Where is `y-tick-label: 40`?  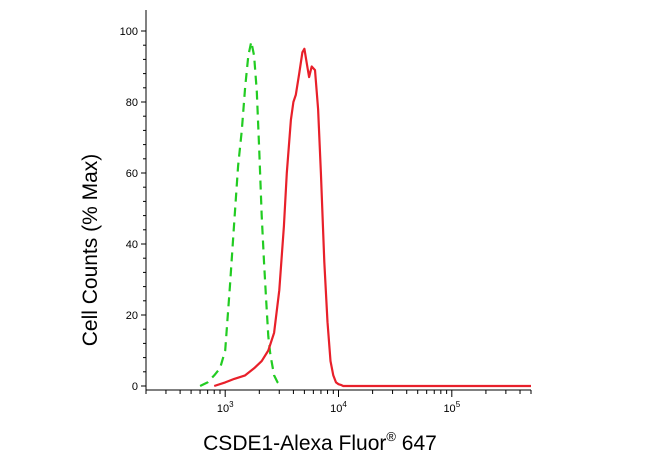 y-tick-label: 40 is located at coordinates (132, 245).